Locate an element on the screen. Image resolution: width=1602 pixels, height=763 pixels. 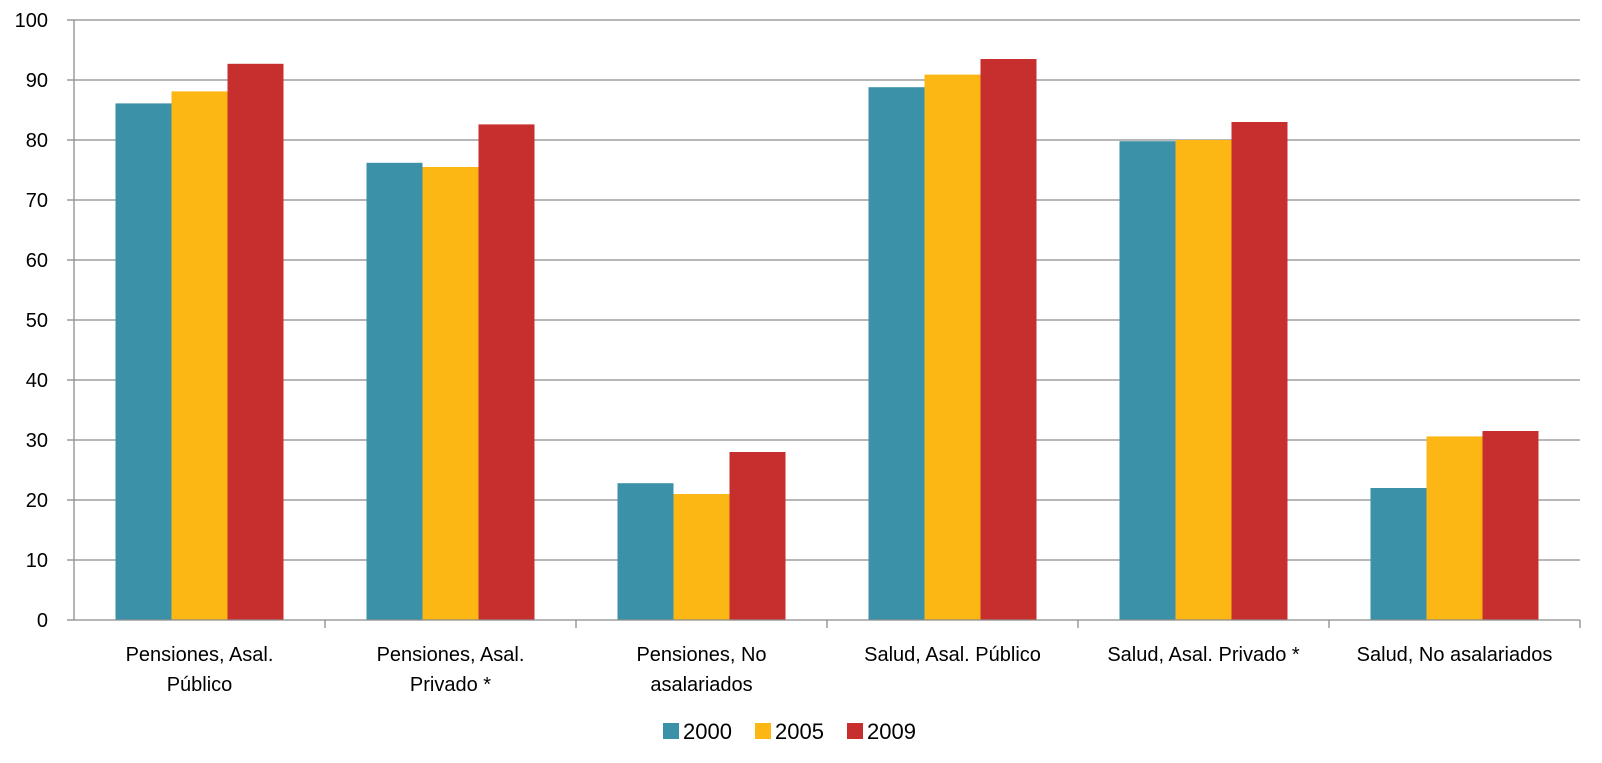
category-label: Pensiones, Asal. Público is located at coordinates (200, 670).